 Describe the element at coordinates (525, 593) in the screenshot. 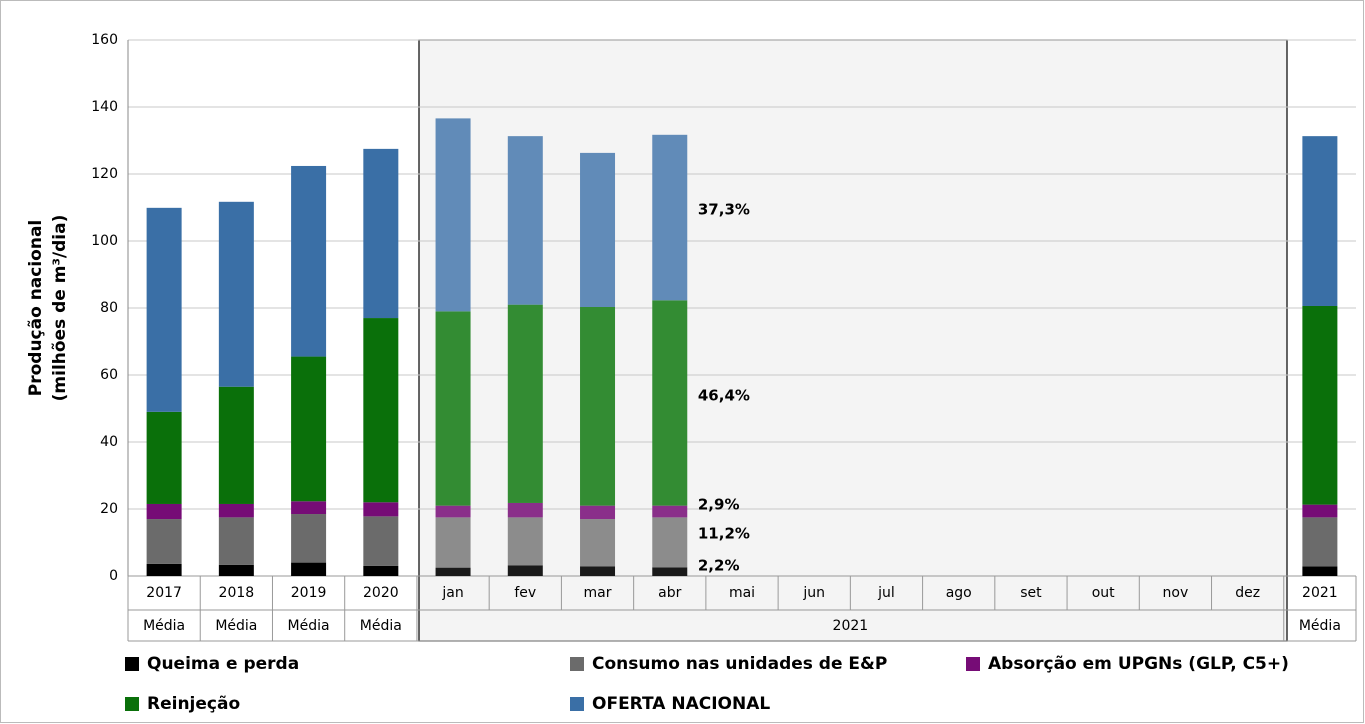

I see `x-tick-label: fev` at that location.